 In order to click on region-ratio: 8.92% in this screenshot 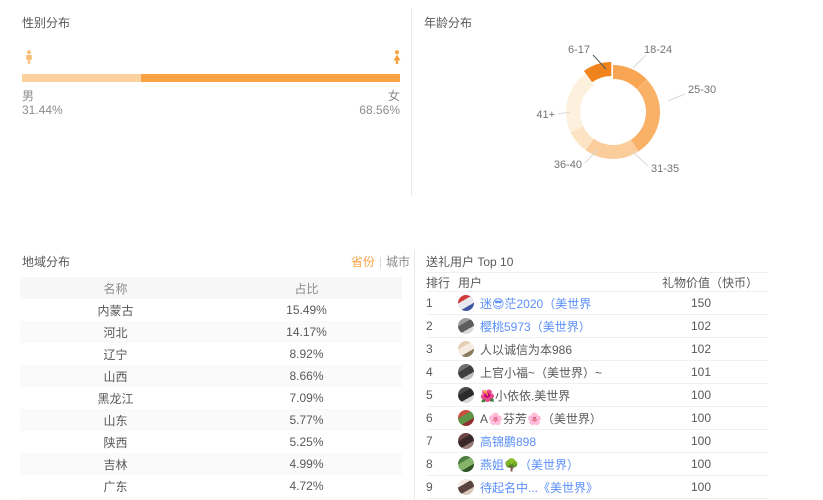, I will do `click(306, 354)`.